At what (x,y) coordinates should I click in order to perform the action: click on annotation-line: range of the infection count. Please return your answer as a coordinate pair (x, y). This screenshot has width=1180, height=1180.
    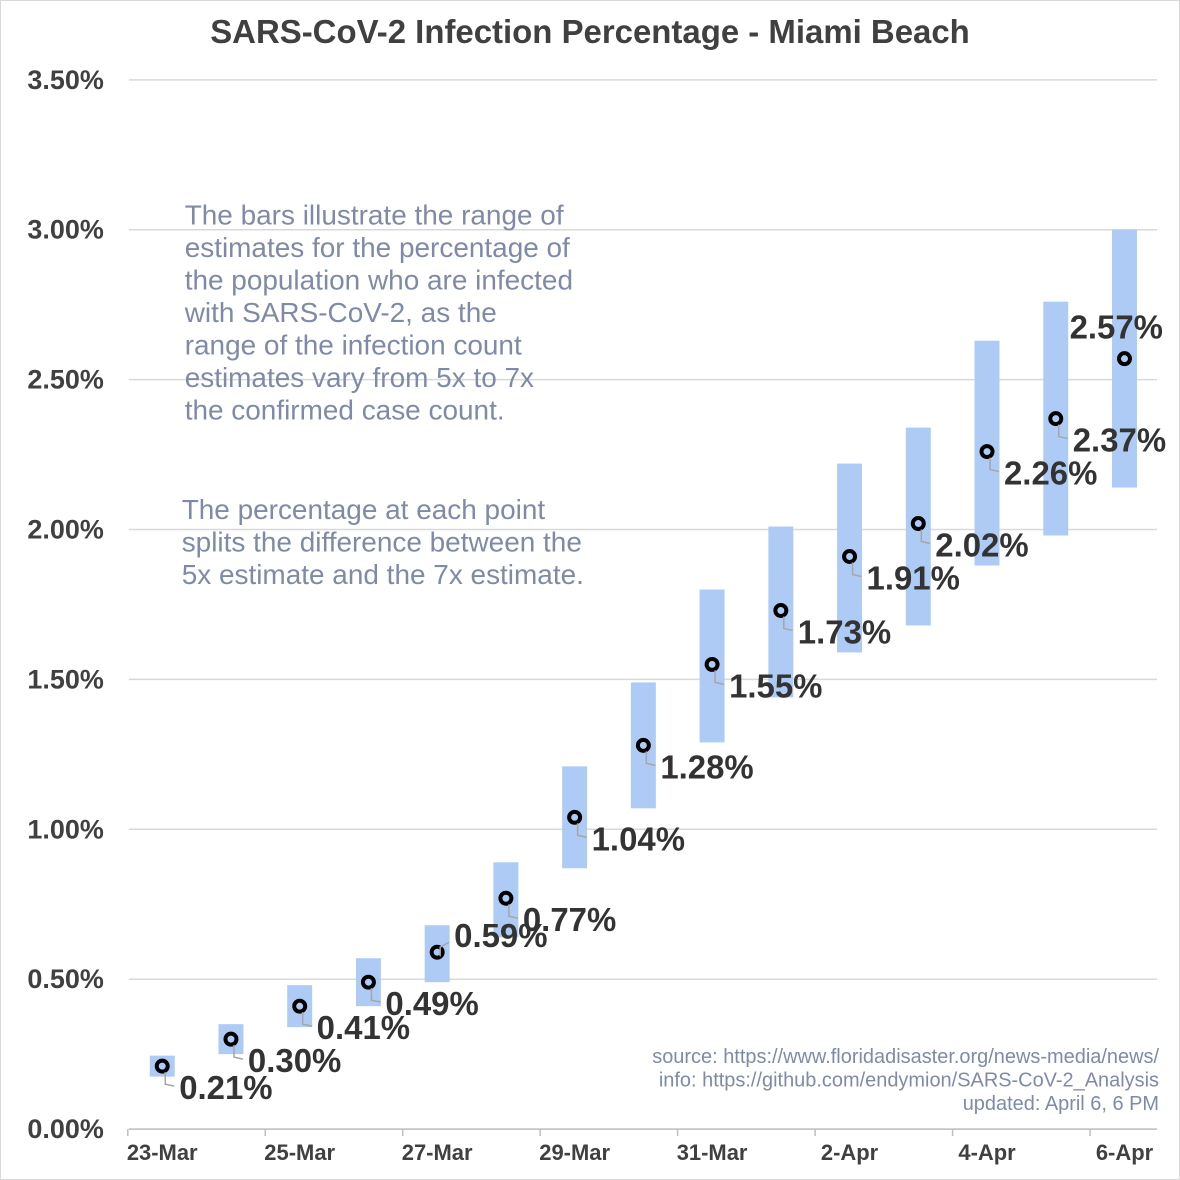
    Looking at the image, I should click on (353, 344).